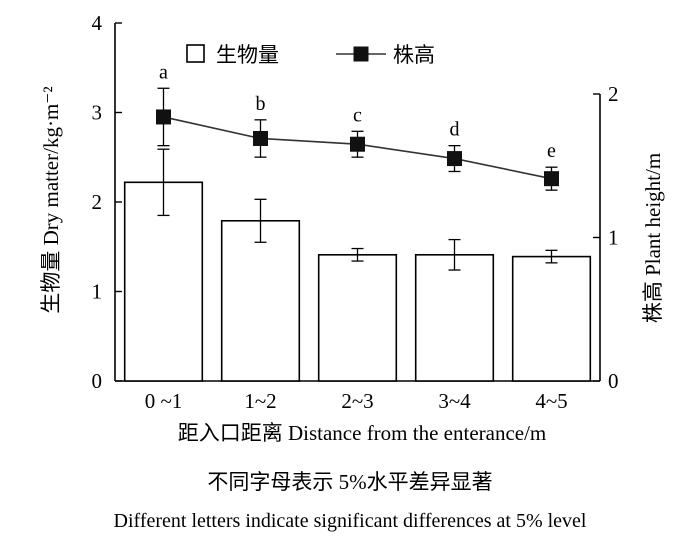 The height and width of the screenshot is (544, 700). What do you see at coordinates (163, 72) in the screenshot?
I see `significance-letter: a` at bounding box center [163, 72].